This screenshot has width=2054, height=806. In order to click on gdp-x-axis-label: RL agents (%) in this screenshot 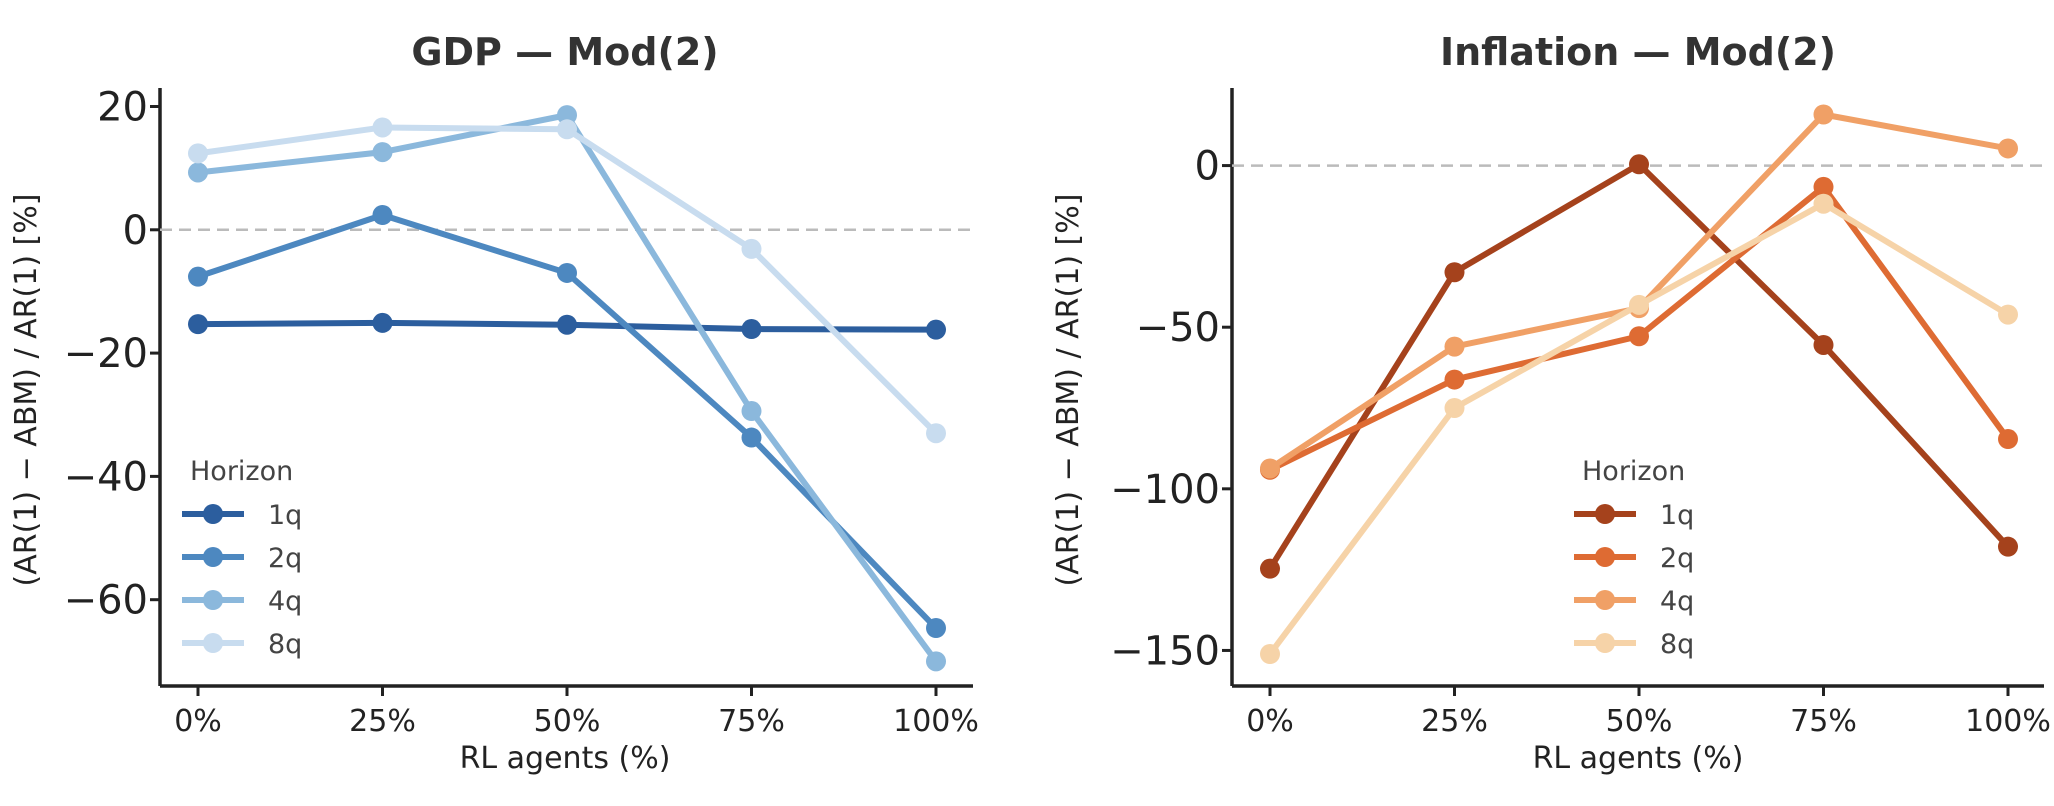, I will do `click(565, 758)`.